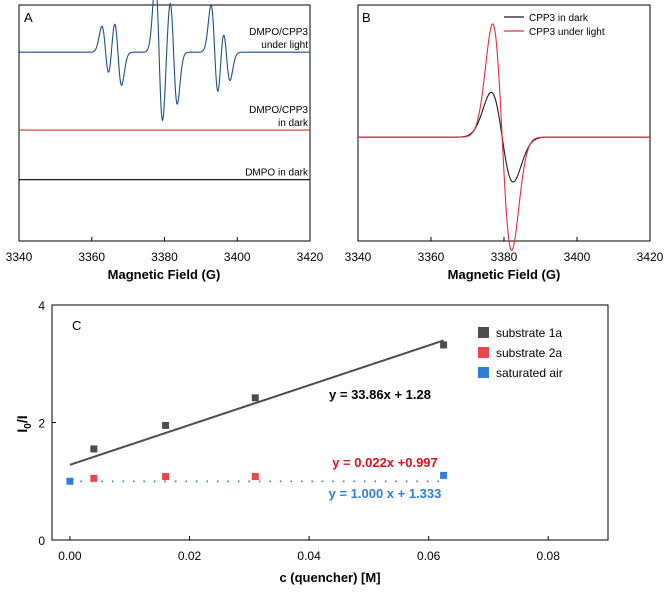 The width and height of the screenshot is (670, 592). What do you see at coordinates (529, 333) in the screenshot?
I see `panel-c-legend-label: substrate 1a` at bounding box center [529, 333].